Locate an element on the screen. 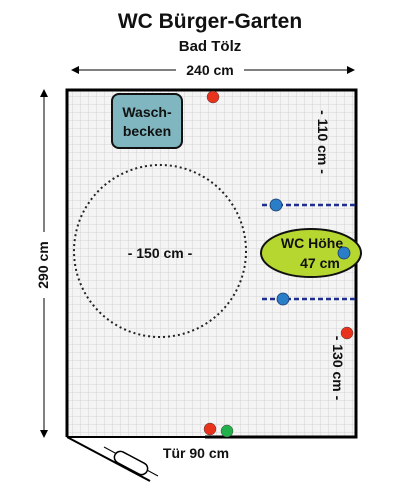 Image resolution: width=400 pixels, height=500 pixels. sink is located at coordinates (147, 121).